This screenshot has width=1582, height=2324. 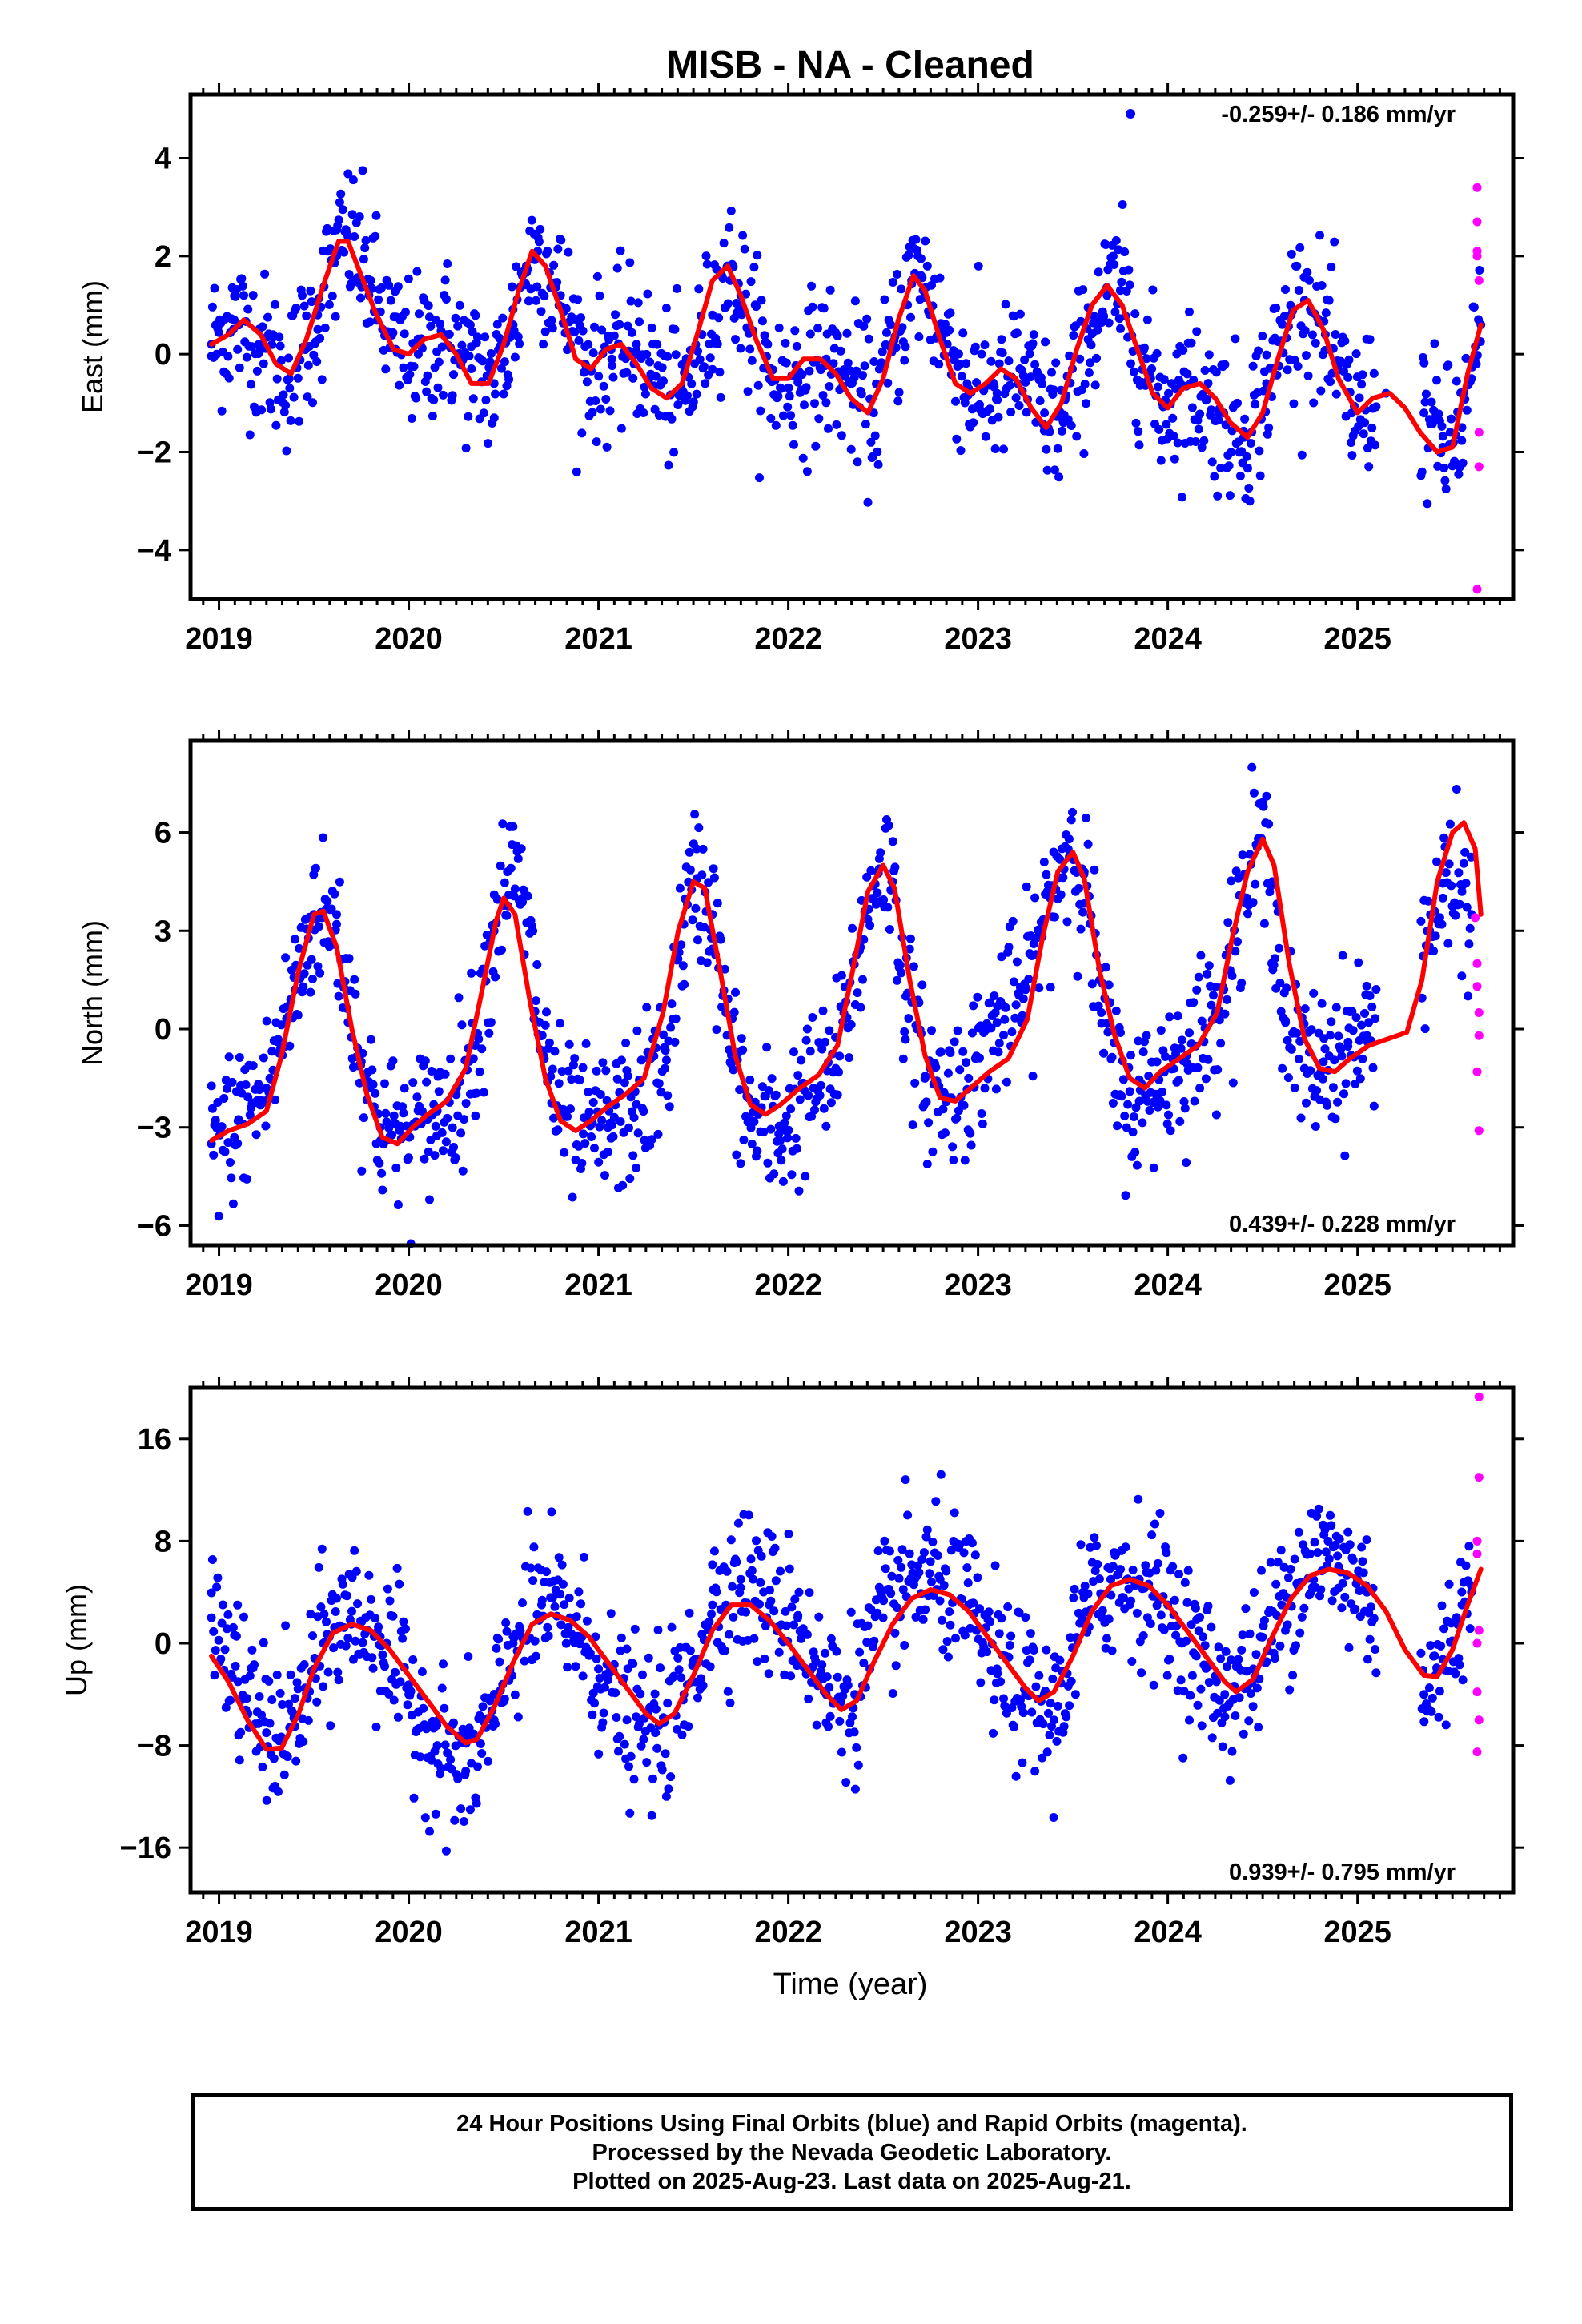 I want to click on up-x-tick-label: 2020, so click(x=409, y=1932).